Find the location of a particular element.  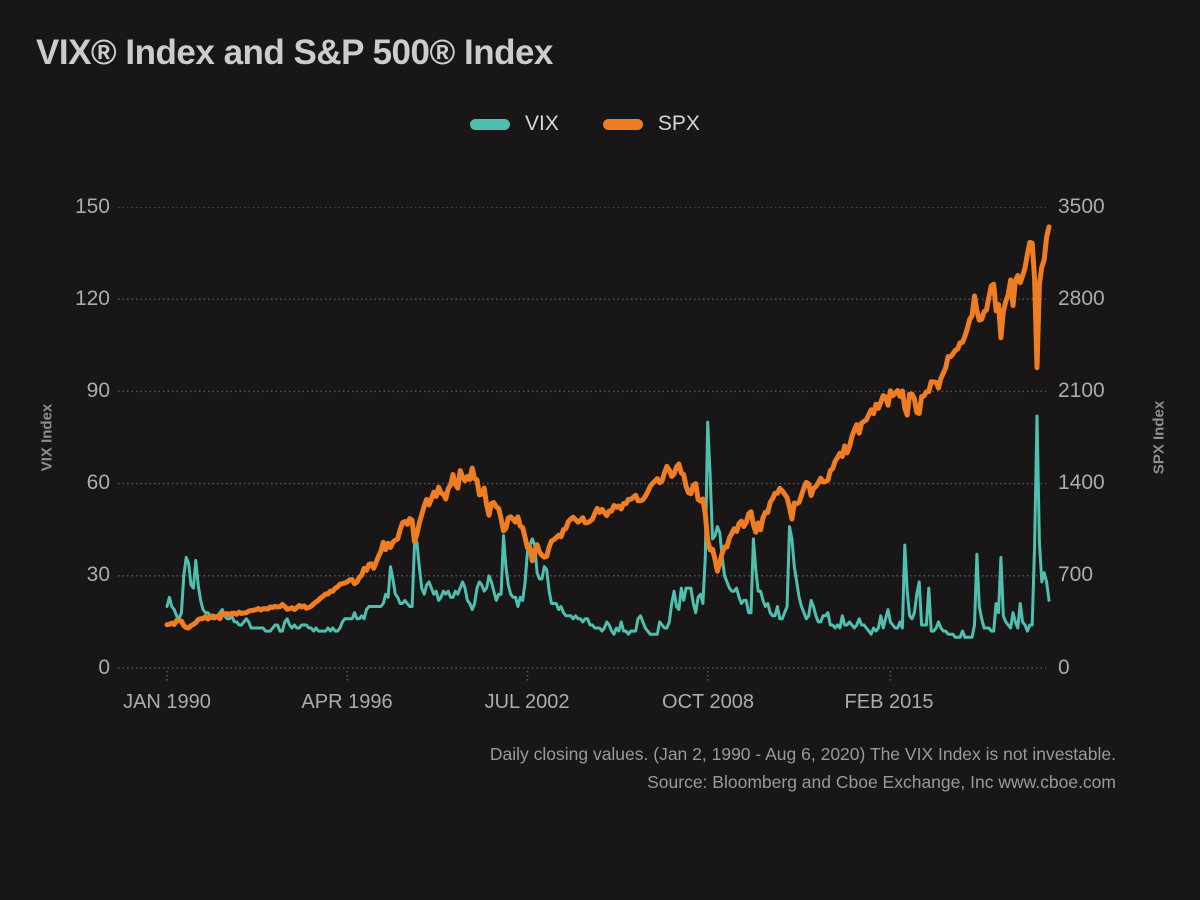

x-axis-tick-apr-1996: APR 1996 is located at coordinates (347, 702).